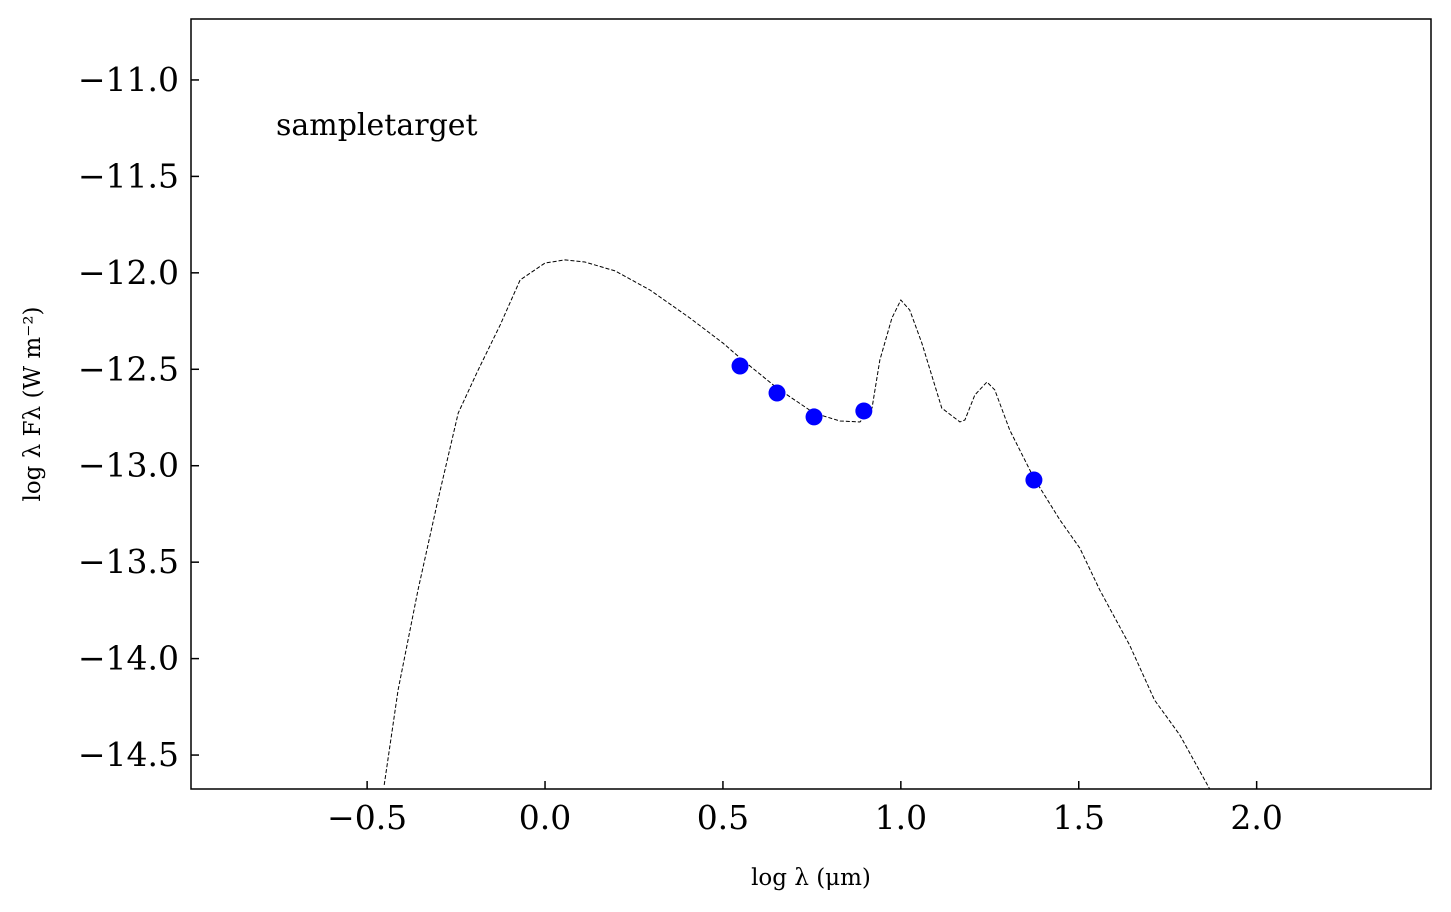  I want to click on y-tick-label: −14.0, so click(128, 658).